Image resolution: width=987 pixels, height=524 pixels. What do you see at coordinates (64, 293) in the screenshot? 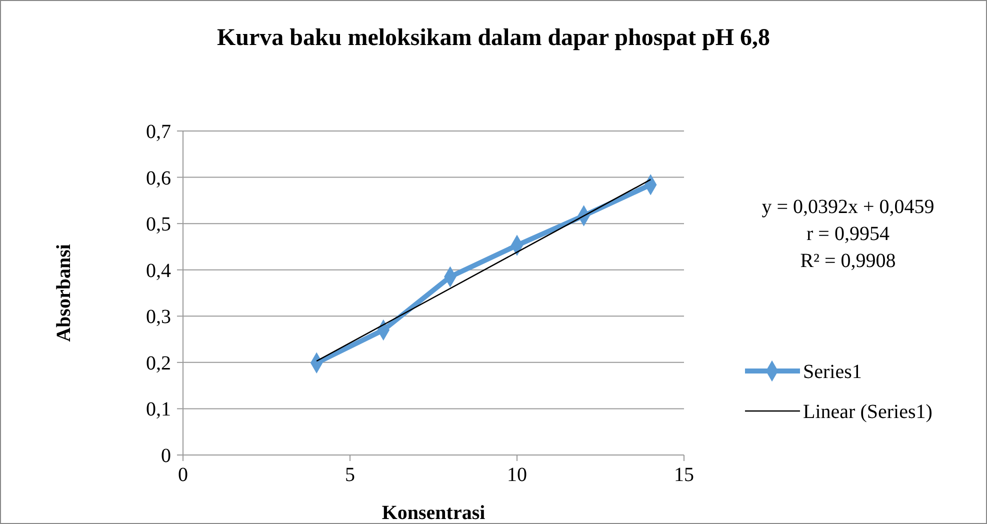
I see `y-axis-title: Absorbansi` at bounding box center [64, 293].